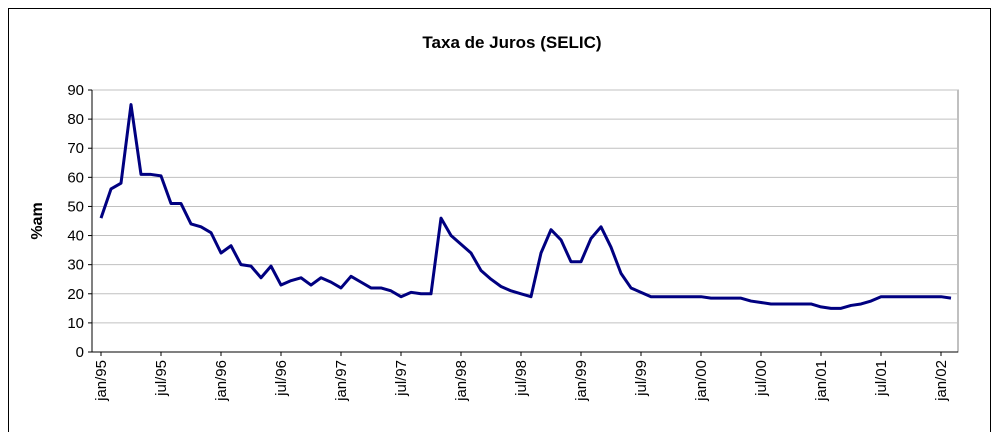 This screenshot has width=999, height=432. What do you see at coordinates (341, 381) in the screenshot?
I see `x-tick-label: jan/97` at bounding box center [341, 381].